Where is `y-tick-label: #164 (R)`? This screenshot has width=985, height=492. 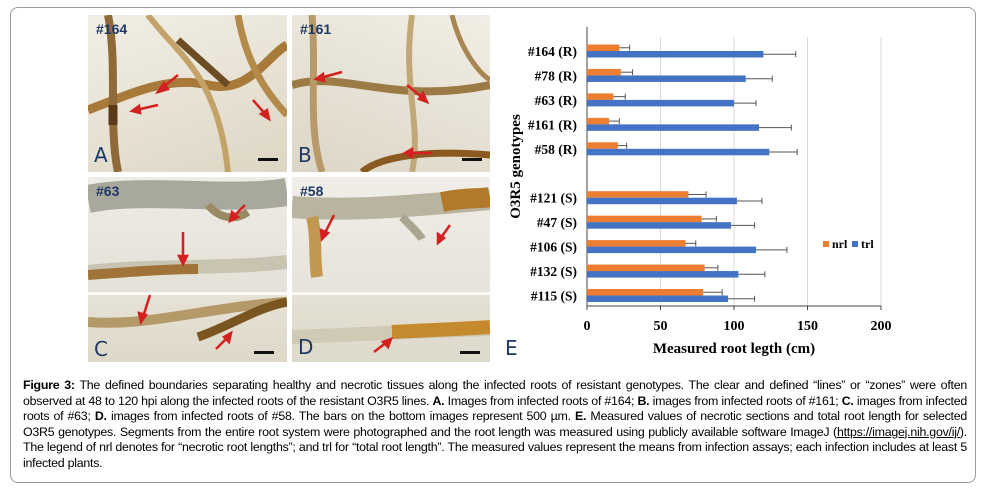 y-tick-label: #164 (R) is located at coordinates (552, 51).